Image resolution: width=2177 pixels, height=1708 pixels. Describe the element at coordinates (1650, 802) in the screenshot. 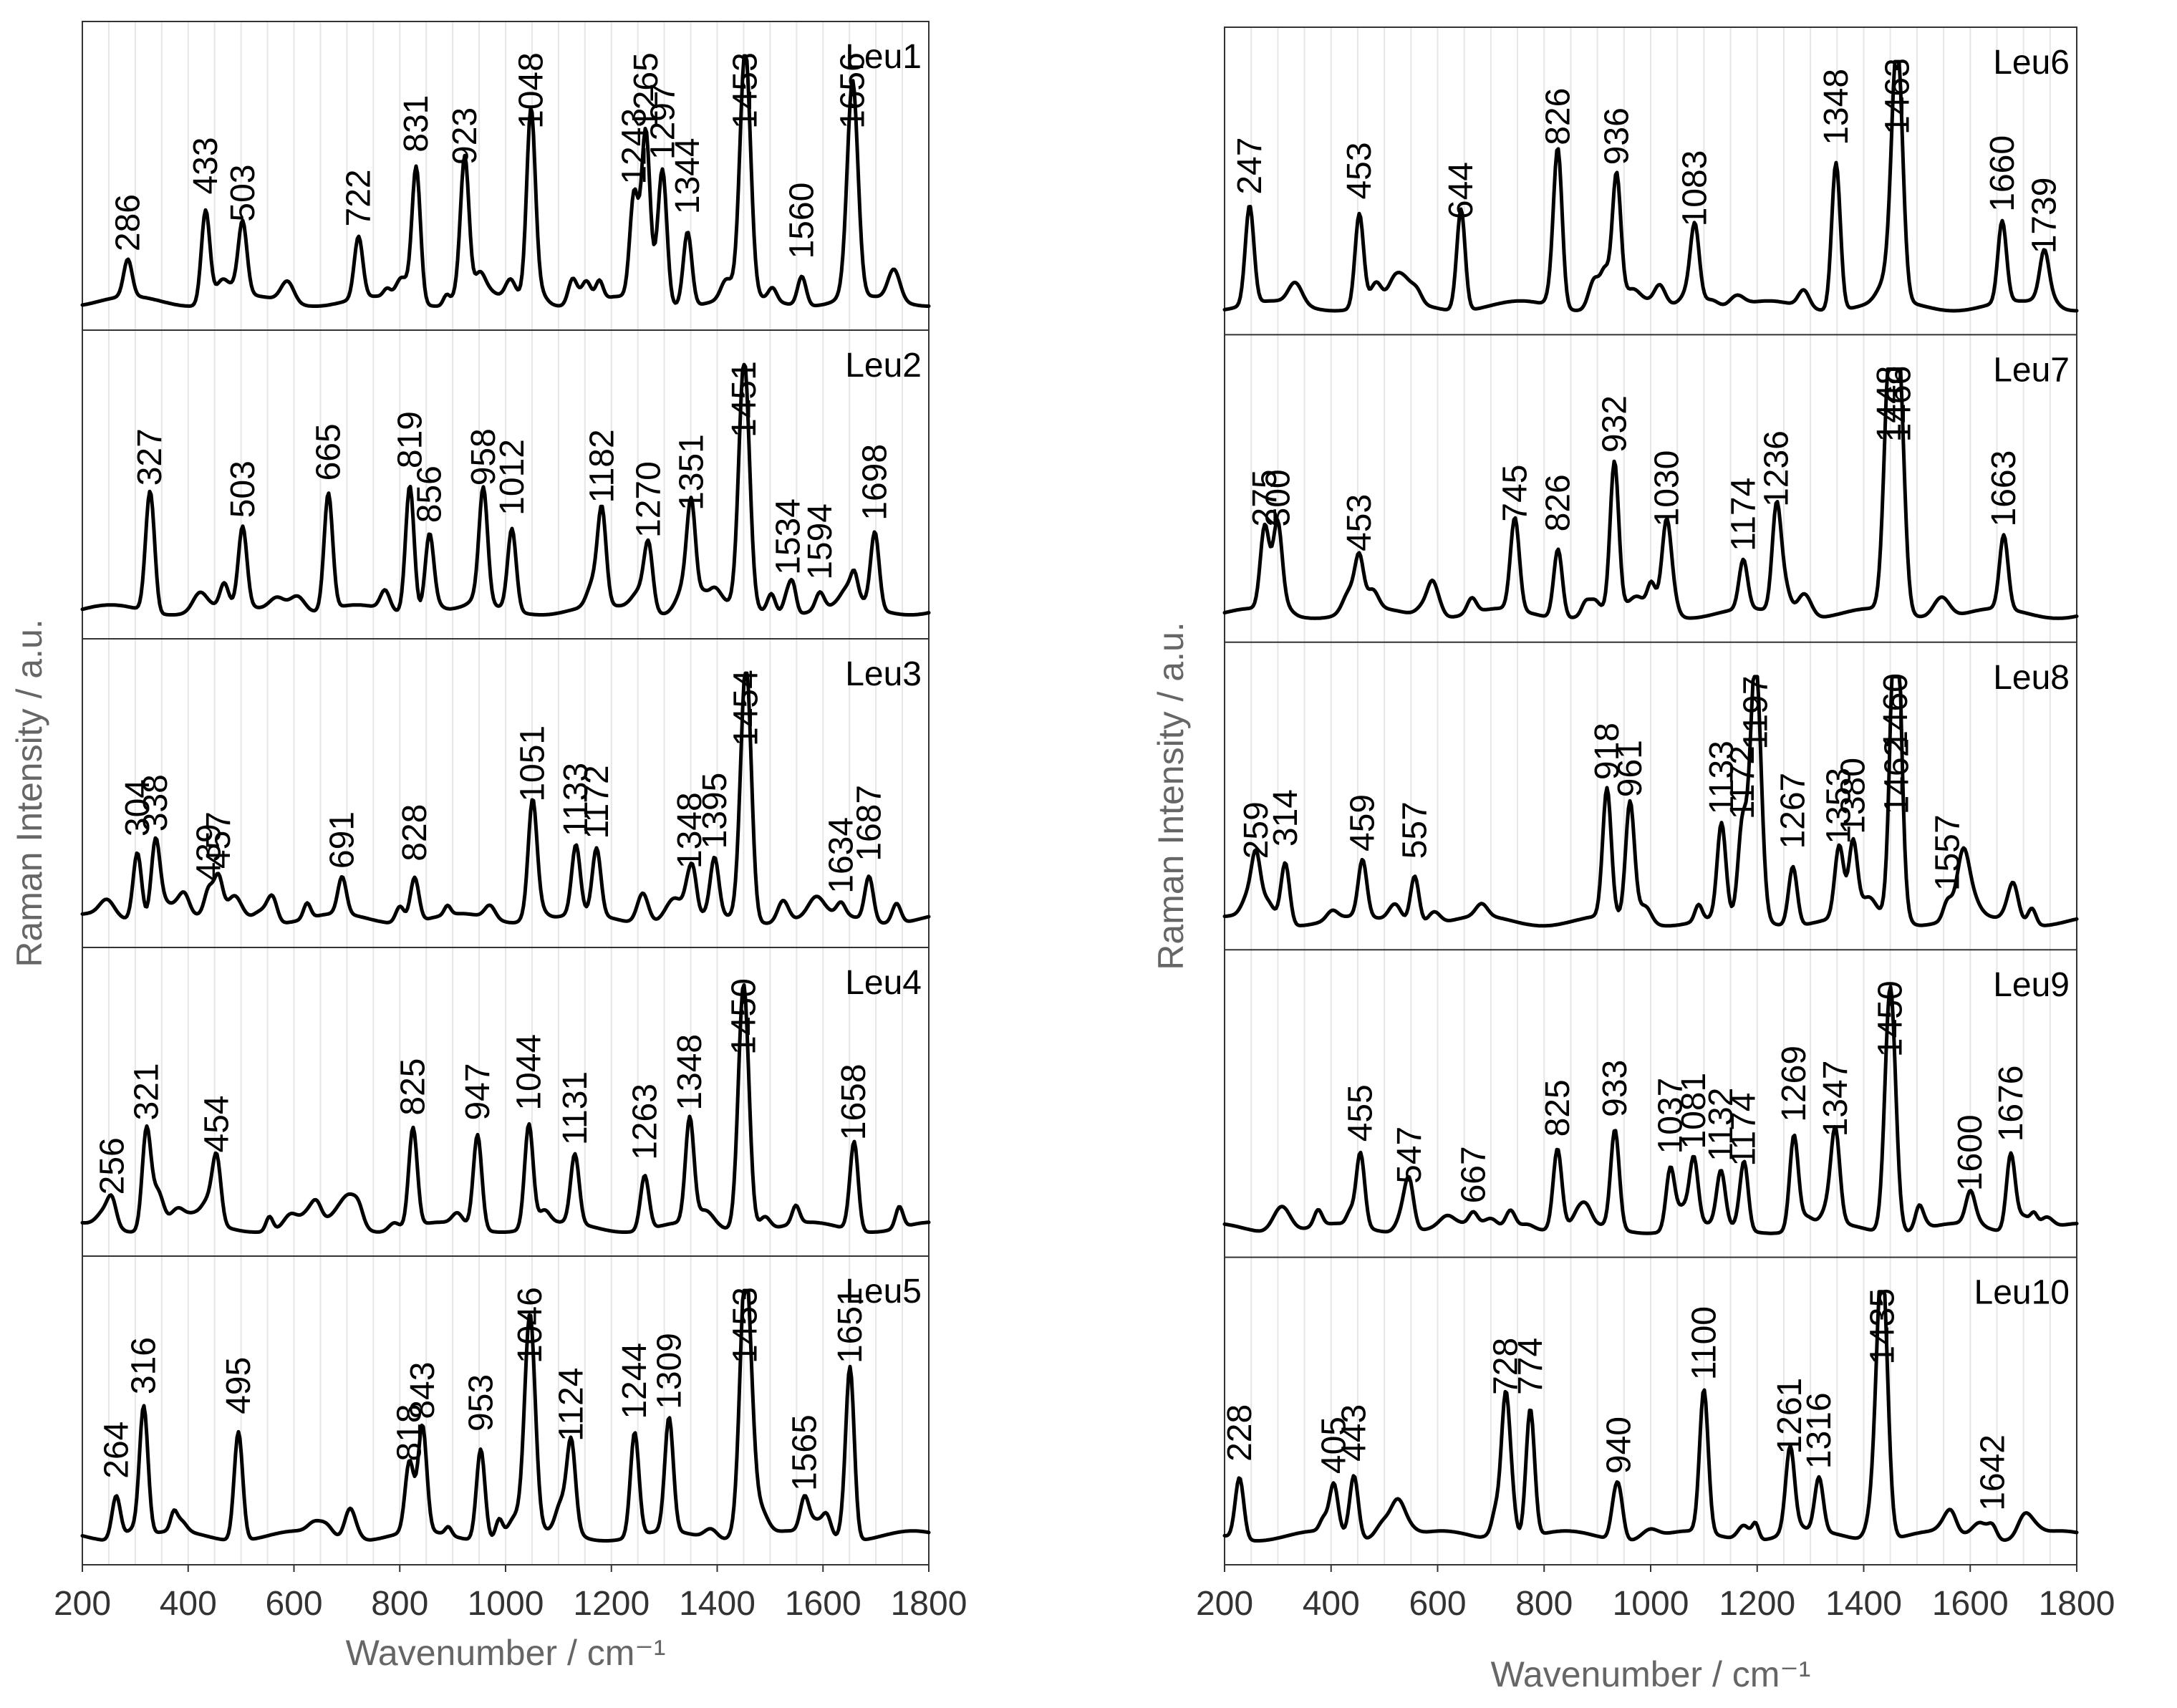

I see `spectrum-line-leu8` at that location.